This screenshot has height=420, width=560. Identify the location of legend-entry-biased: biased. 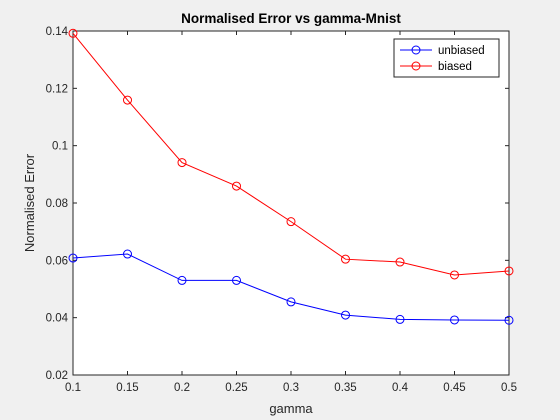
(436, 67).